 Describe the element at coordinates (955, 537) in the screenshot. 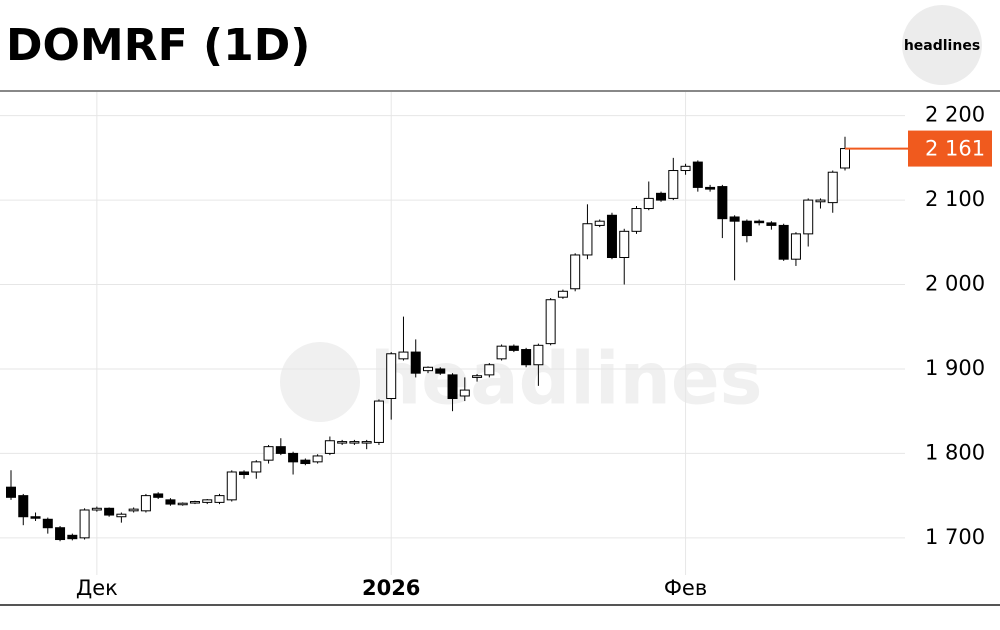

I see `y-tick-label: 1 700` at that location.